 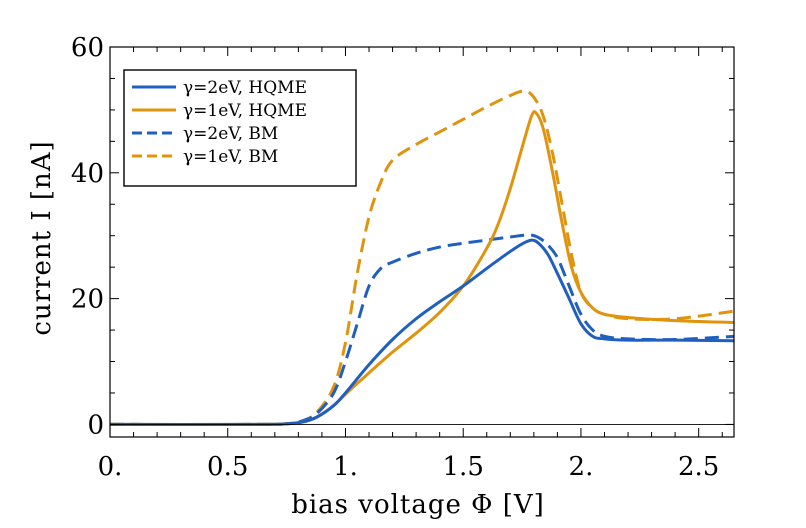 I want to click on legend-label: γ=2eV, HQME, so click(x=245, y=88).